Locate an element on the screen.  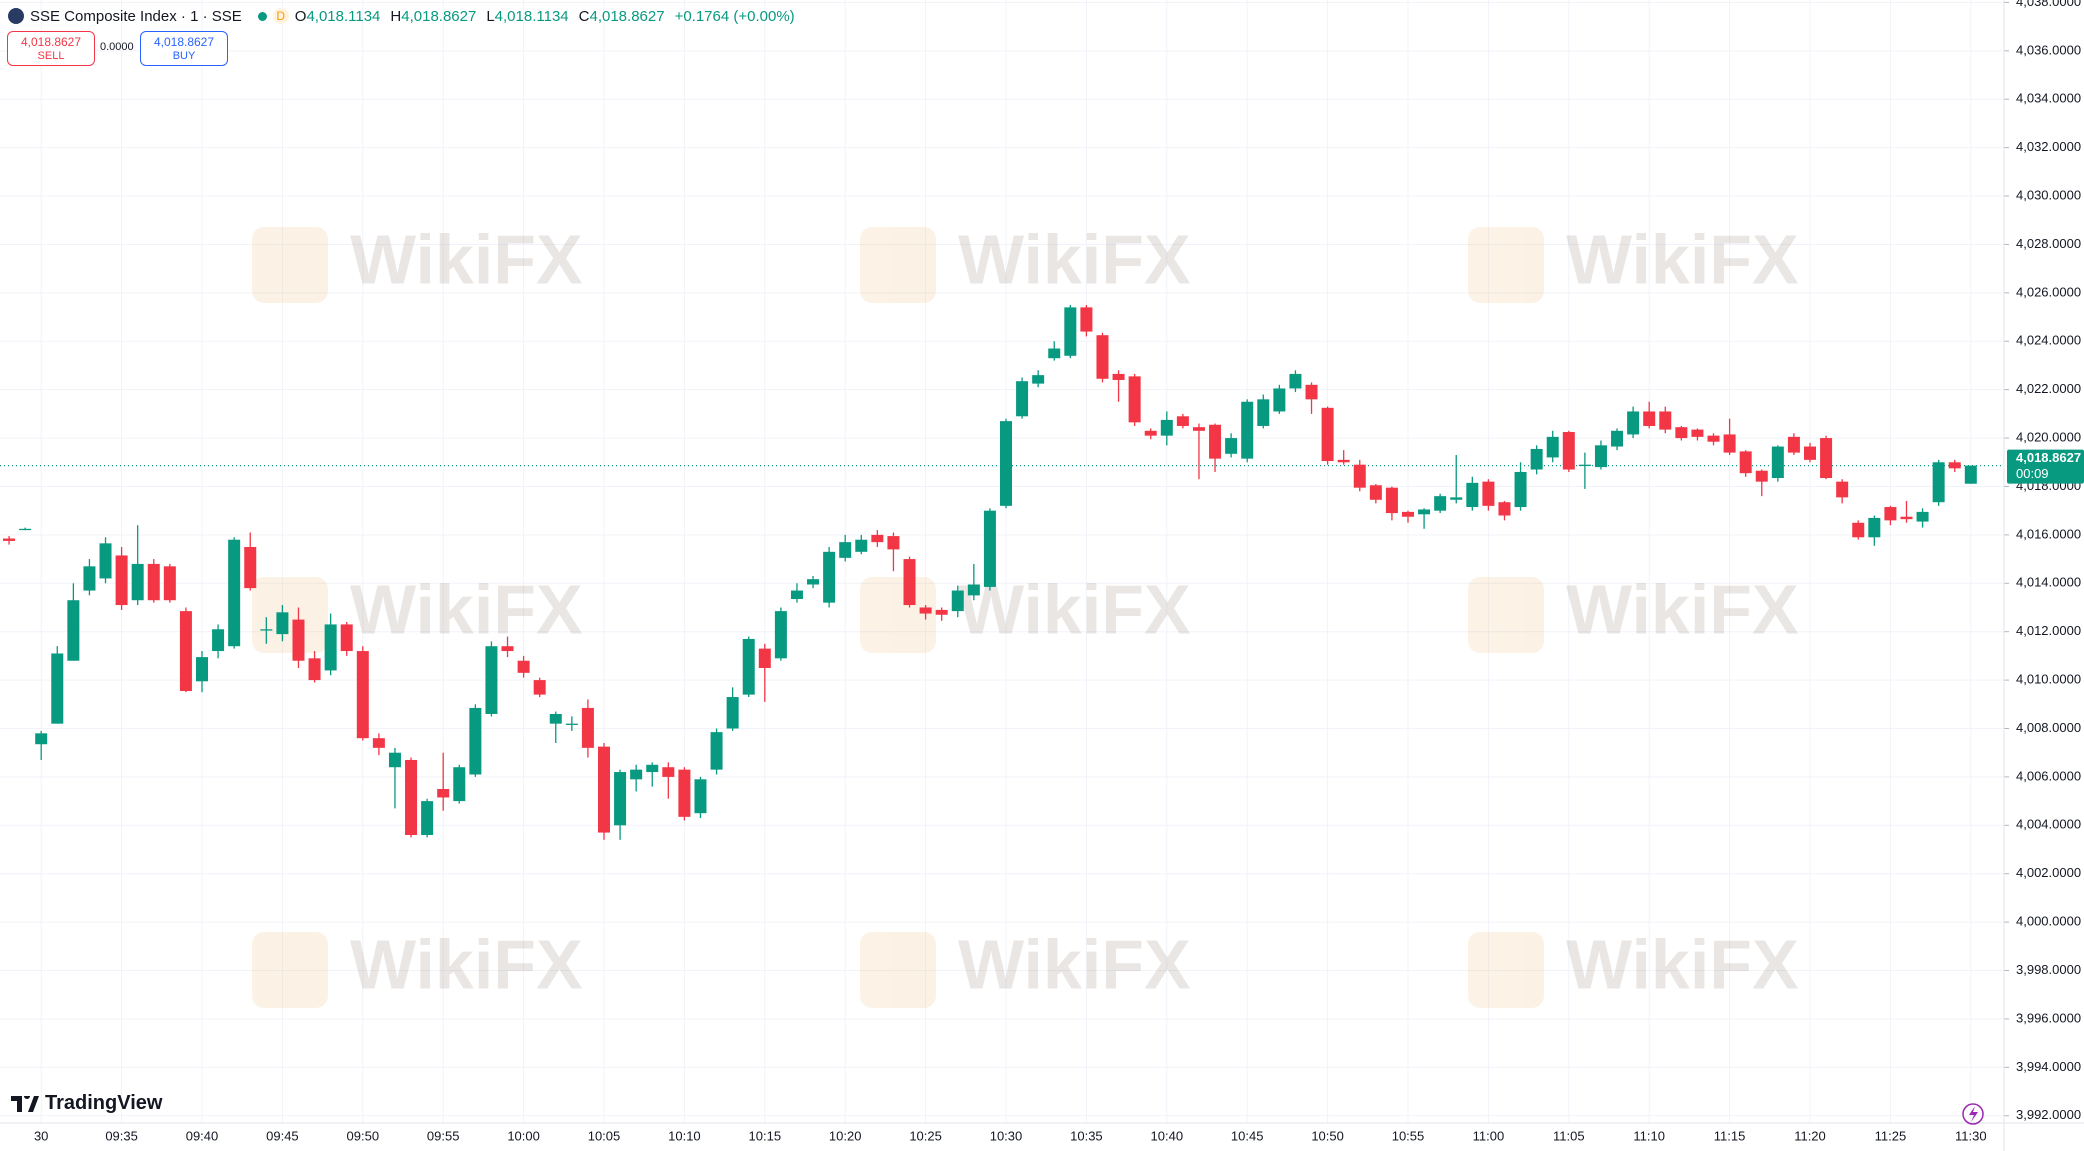
symbol-icon is located at coordinates (16, 16).